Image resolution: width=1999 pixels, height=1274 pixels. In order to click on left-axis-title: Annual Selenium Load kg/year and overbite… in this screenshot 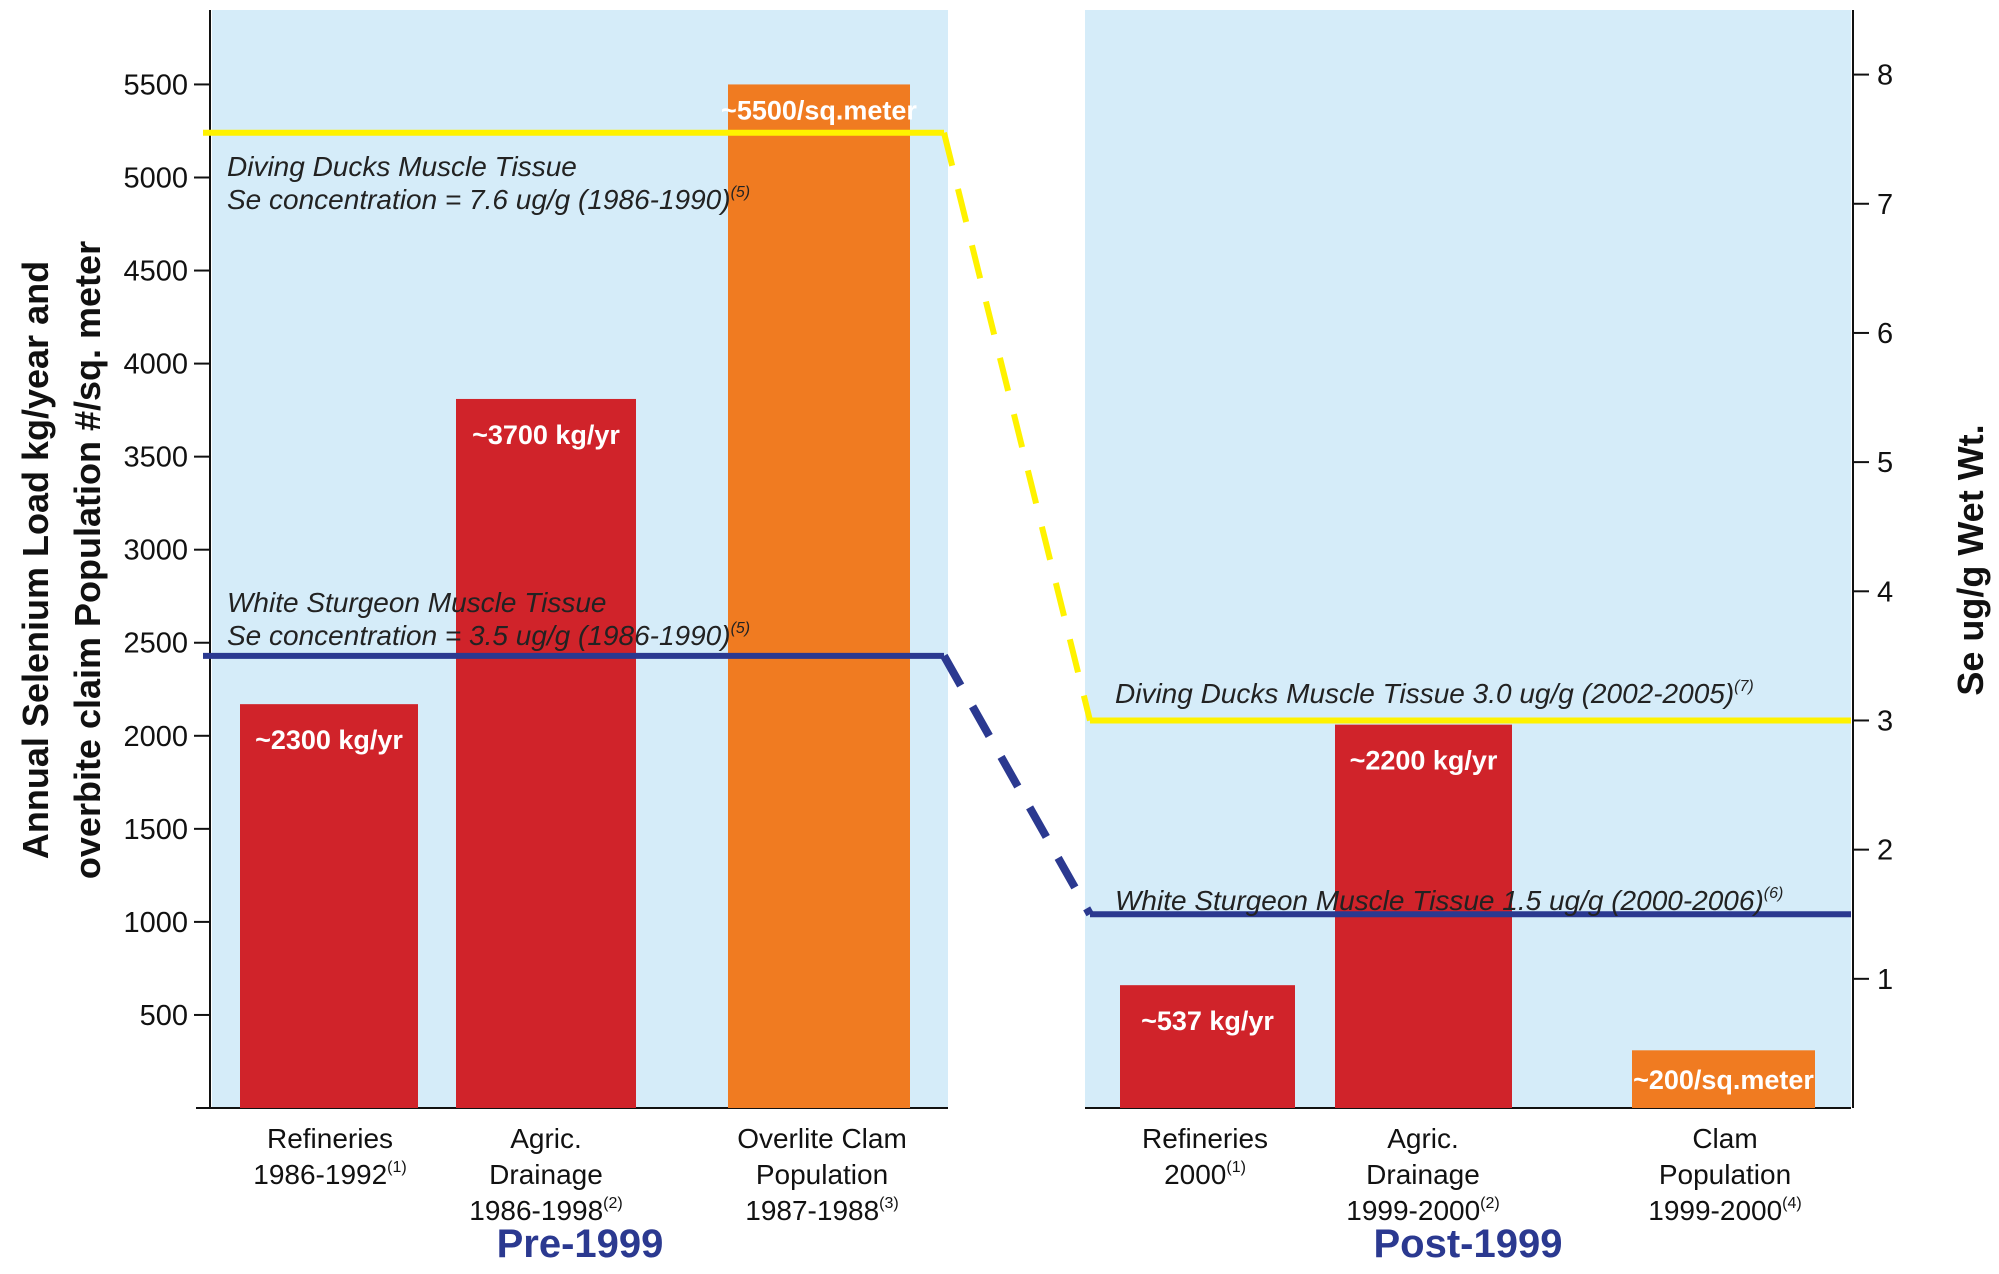, I will do `click(61, 560)`.